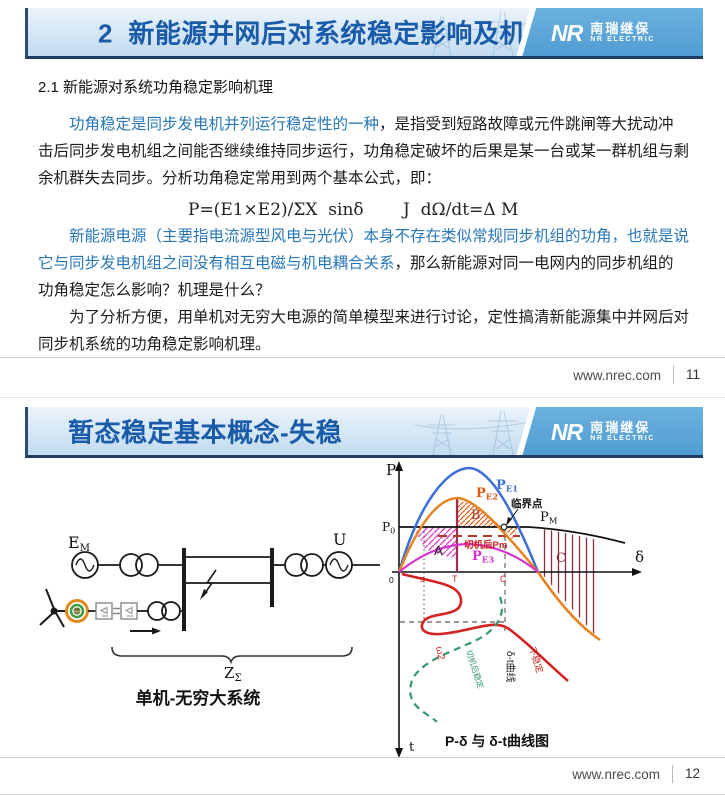  What do you see at coordinates (439, 654) in the screenshot?
I see `omega2-label: ω2` at bounding box center [439, 654].